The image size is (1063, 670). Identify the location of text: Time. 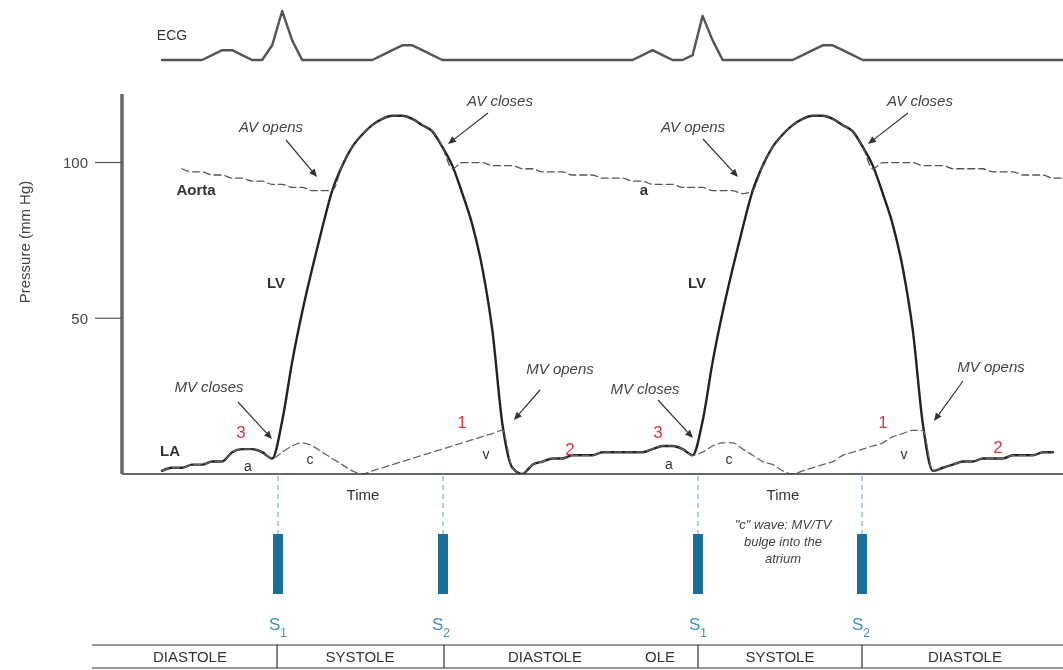
(783, 494).